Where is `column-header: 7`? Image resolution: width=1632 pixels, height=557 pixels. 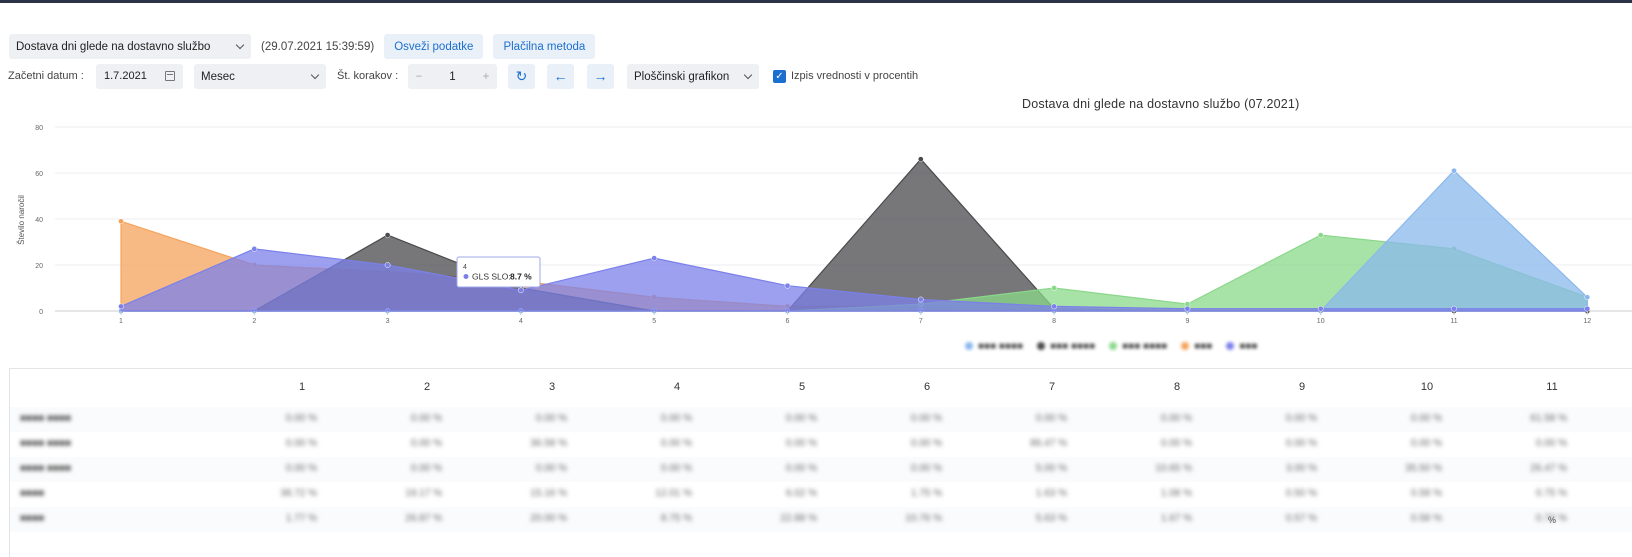
column-header: 7 is located at coordinates (1052, 387).